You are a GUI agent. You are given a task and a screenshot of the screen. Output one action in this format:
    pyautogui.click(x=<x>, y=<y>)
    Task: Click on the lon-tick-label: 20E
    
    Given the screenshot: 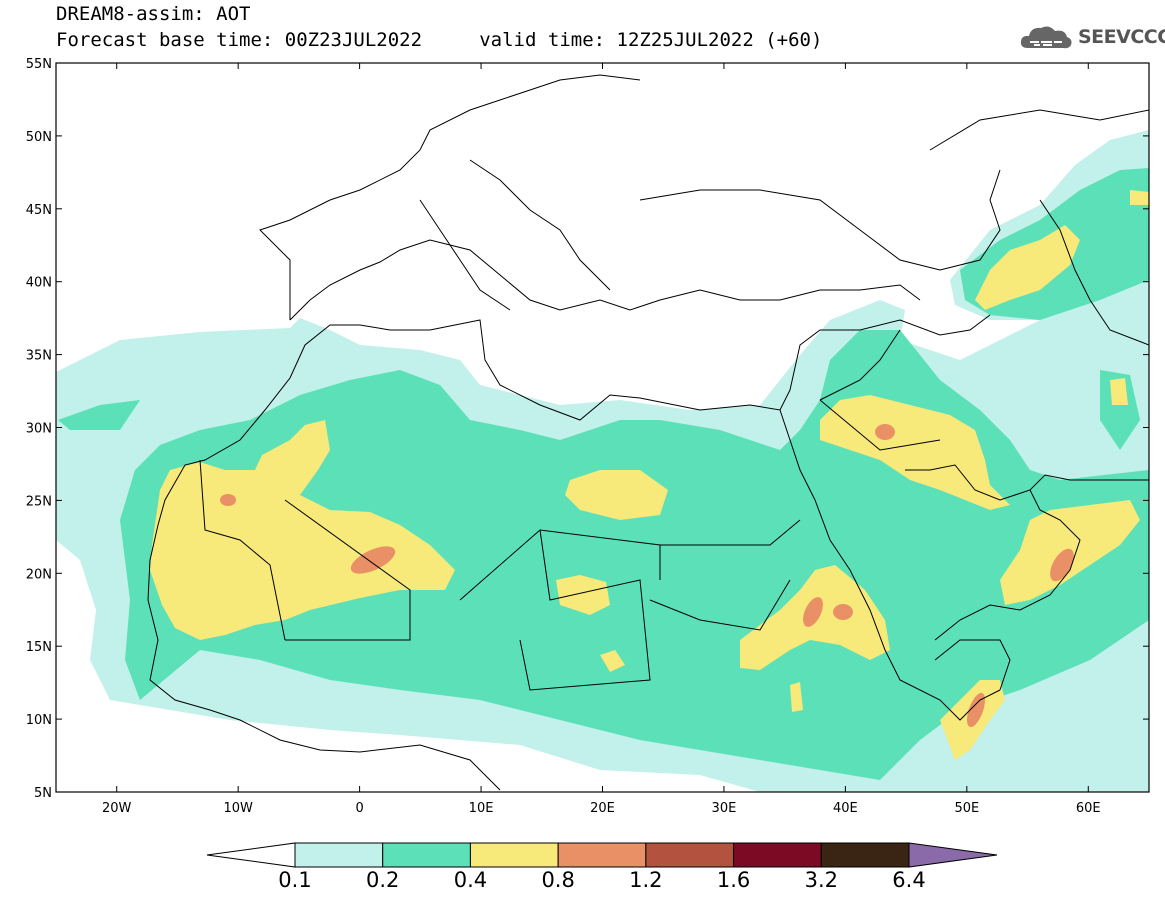 What is the action you would take?
    pyautogui.click(x=602, y=808)
    